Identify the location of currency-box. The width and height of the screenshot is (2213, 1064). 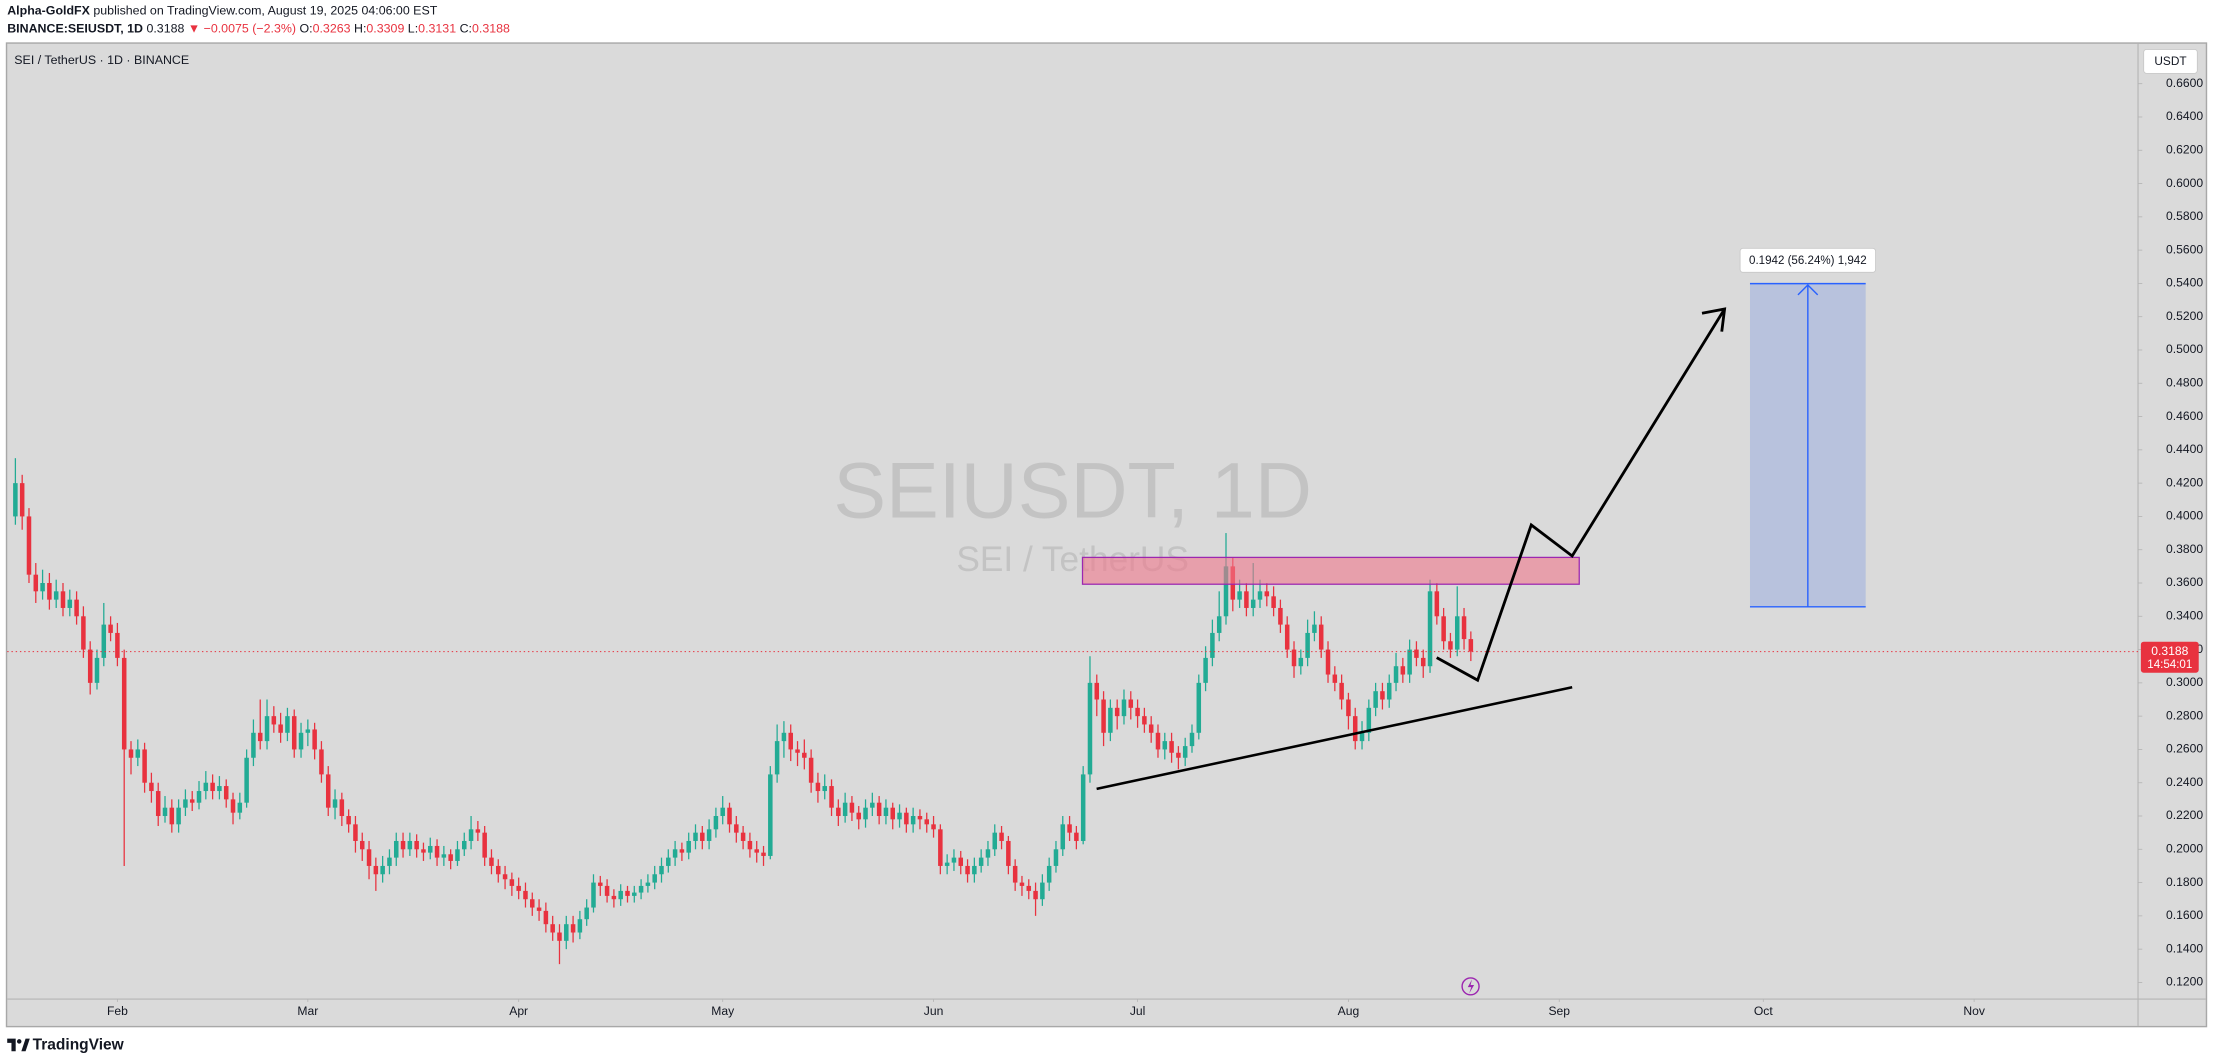
(2170, 61).